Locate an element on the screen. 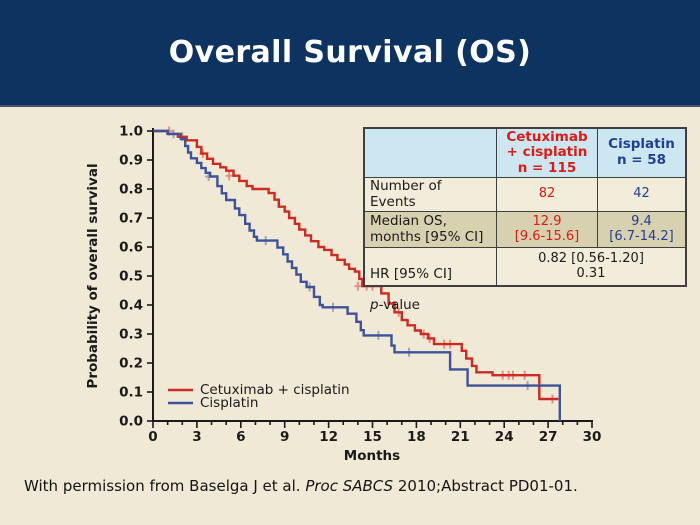 Image resolution: width=700 pixels, height=525 pixels. x-tick-label: 3 is located at coordinates (196, 437).